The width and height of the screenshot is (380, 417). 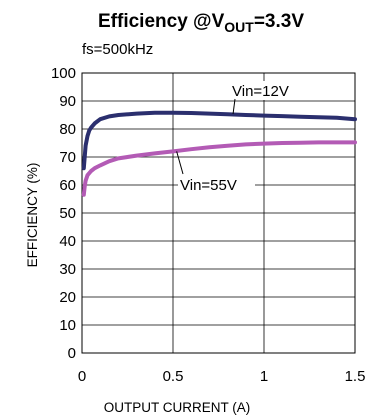 What do you see at coordinates (222, 376) in the screenshot?
I see `x-tick-labels: 0 0.5 1 1.5` at bounding box center [222, 376].